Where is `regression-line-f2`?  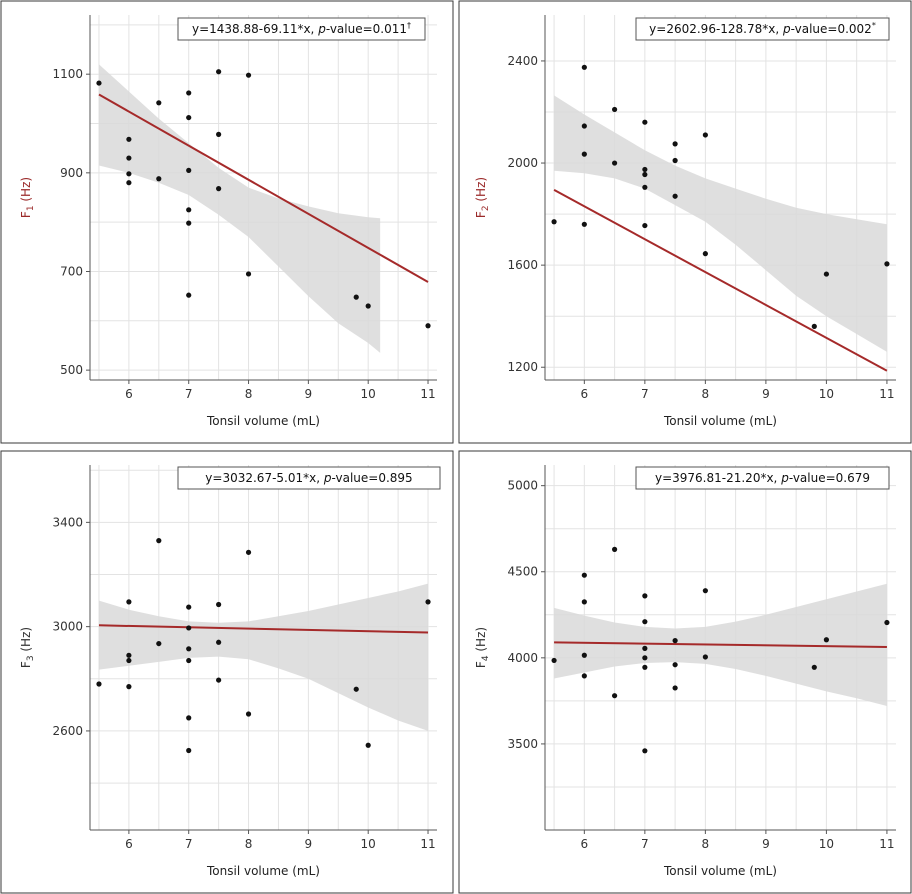 regression-line-f2 is located at coordinates (720, 280).